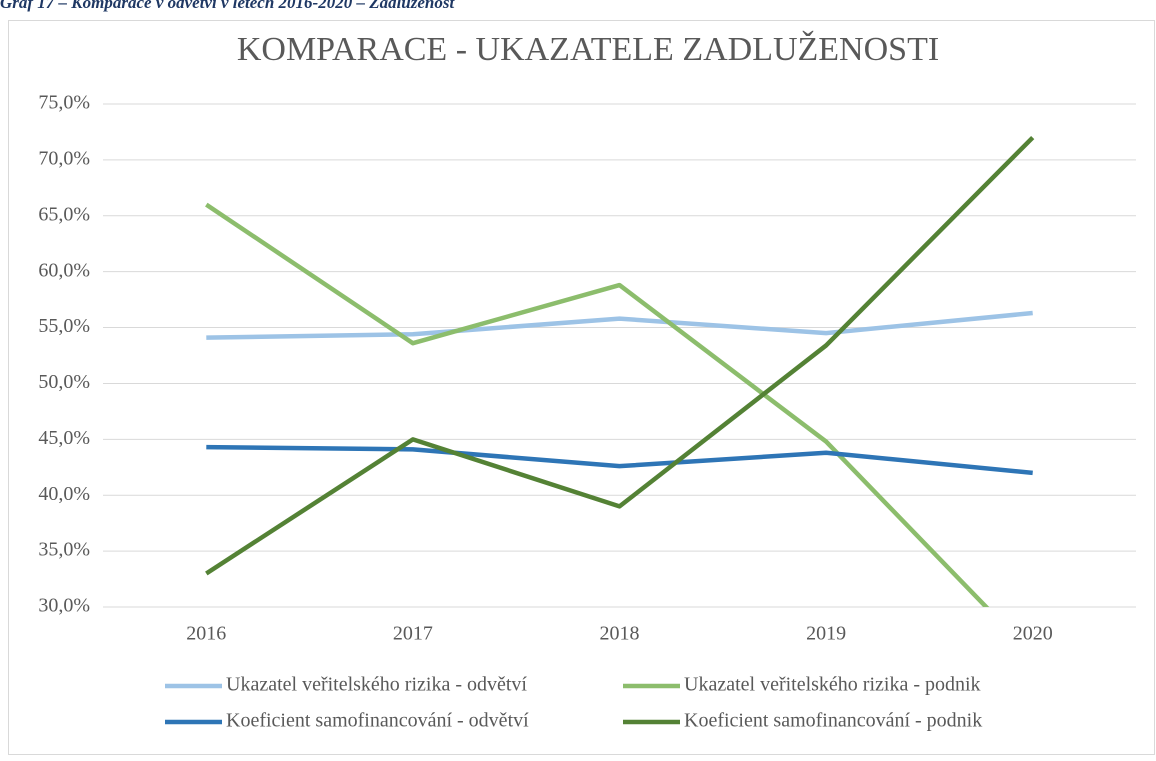 Image resolution: width=1156 pixels, height=761 pixels. Describe the element at coordinates (64, 270) in the screenshot. I see `y-tick-label: 60,0%` at that location.